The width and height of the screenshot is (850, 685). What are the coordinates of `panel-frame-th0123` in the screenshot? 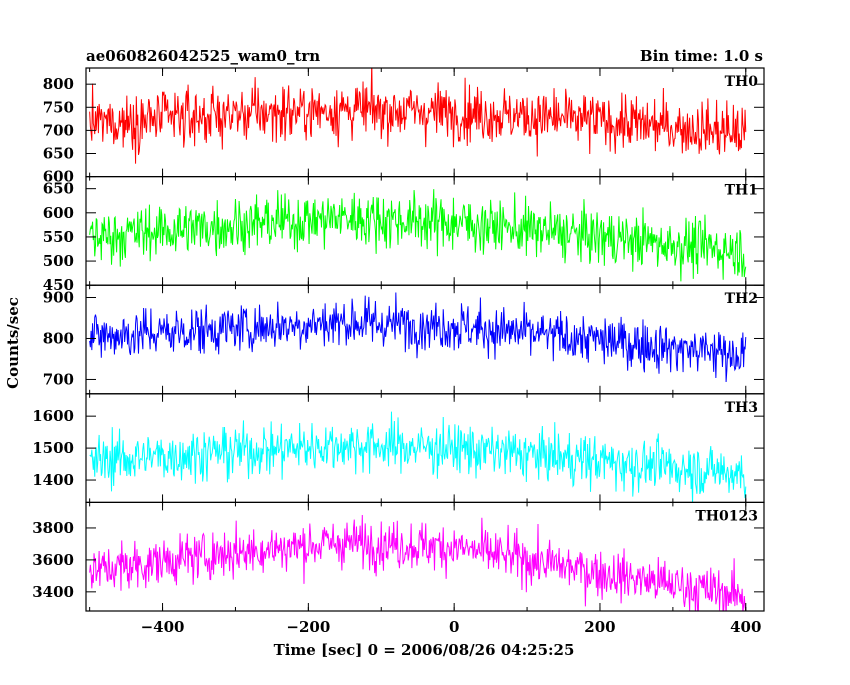 It's located at (425, 556).